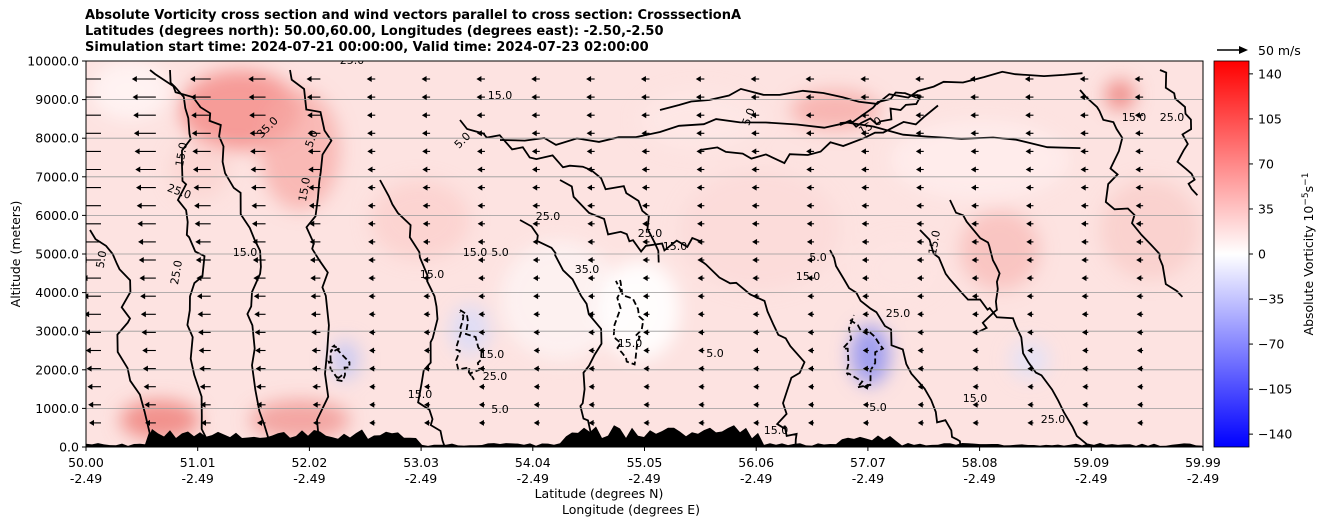 Image resolution: width=1332 pixels, height=526 pixels. Describe the element at coordinates (631, 509) in the screenshot. I see `x-axis-title-longitude: Longitude (degrees E)` at that location.